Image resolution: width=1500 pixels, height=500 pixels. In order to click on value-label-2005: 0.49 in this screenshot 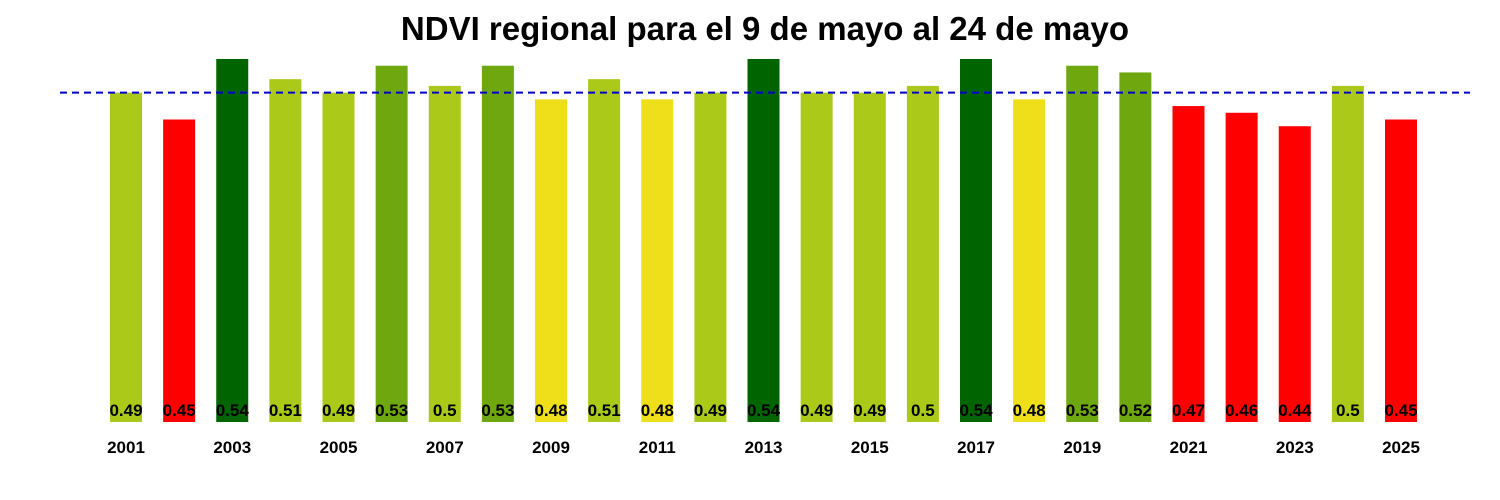, I will do `click(338, 410)`.